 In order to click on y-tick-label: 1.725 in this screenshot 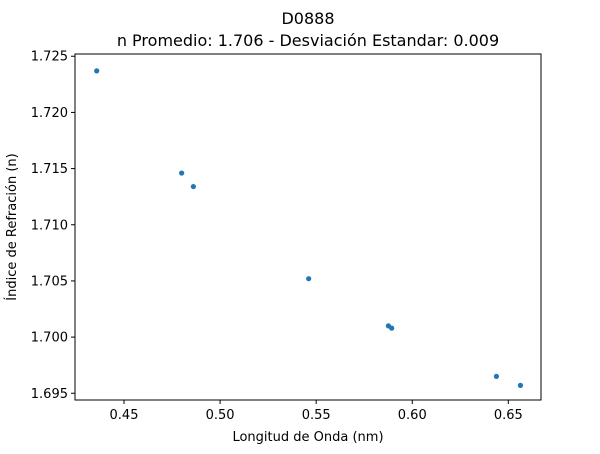, I will do `click(49, 57)`.